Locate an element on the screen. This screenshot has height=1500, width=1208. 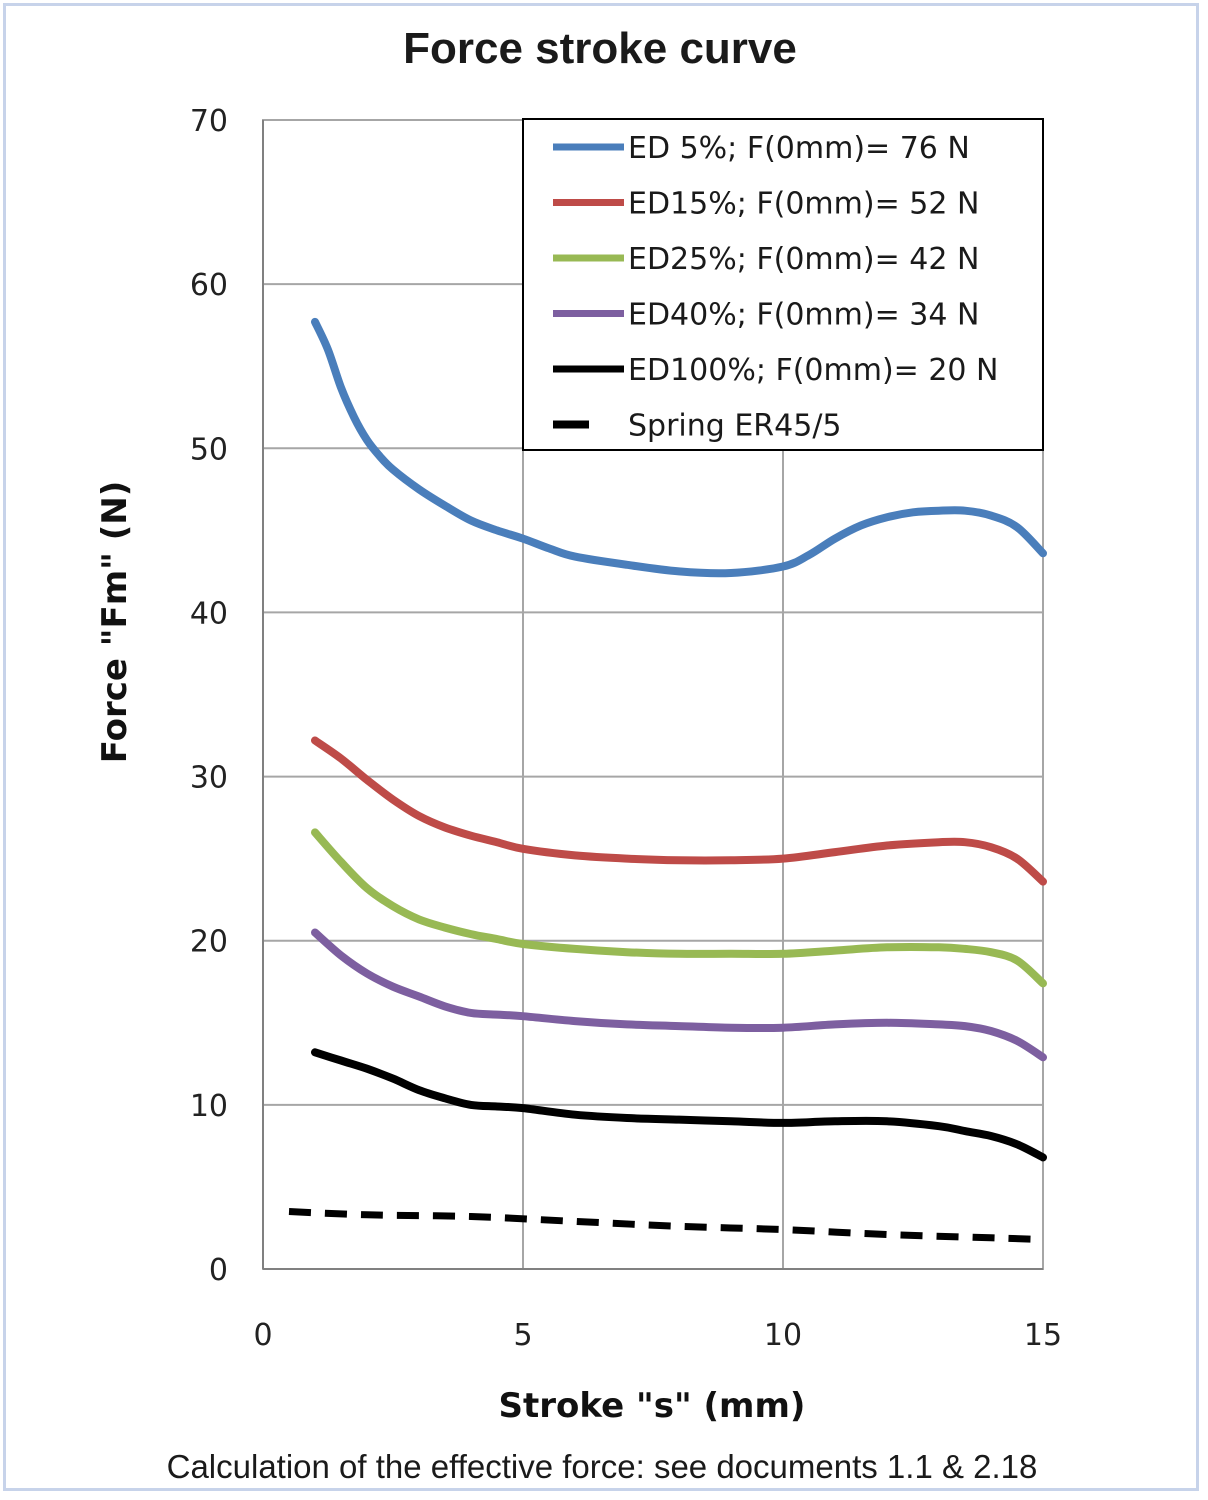
y-tick-label: 30 is located at coordinates (209, 778).